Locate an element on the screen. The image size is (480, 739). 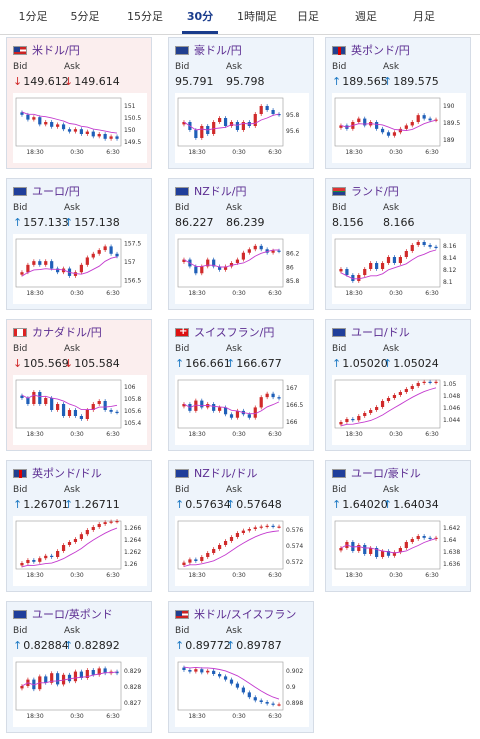
currency-pair-link: 英ポンド/円 is located at coordinates (380, 50).